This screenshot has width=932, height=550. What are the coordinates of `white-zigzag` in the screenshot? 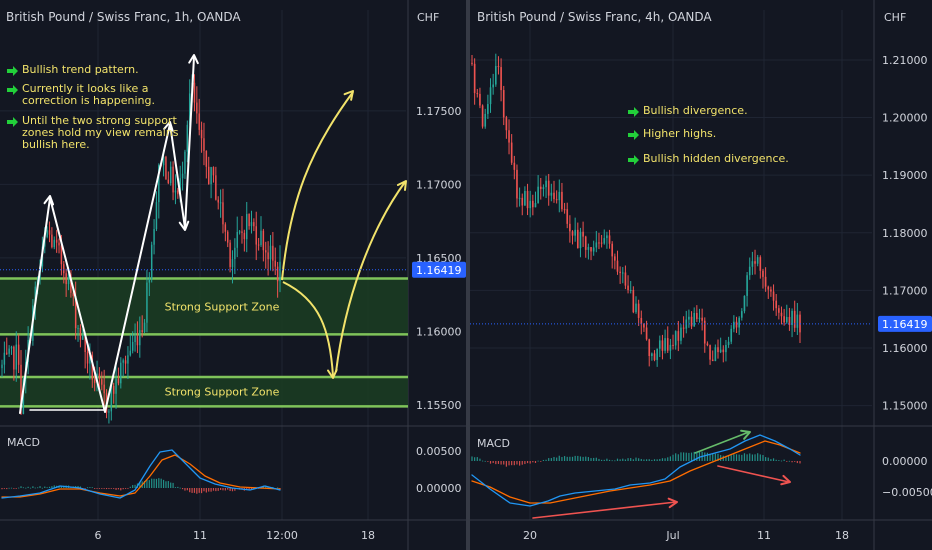 It's located at (107, 235).